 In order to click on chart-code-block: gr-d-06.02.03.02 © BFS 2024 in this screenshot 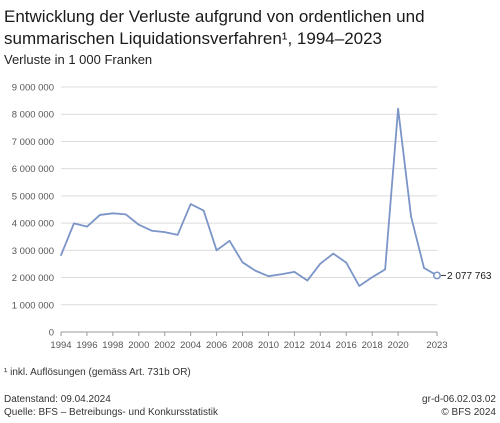, I will do `click(459, 406)`.